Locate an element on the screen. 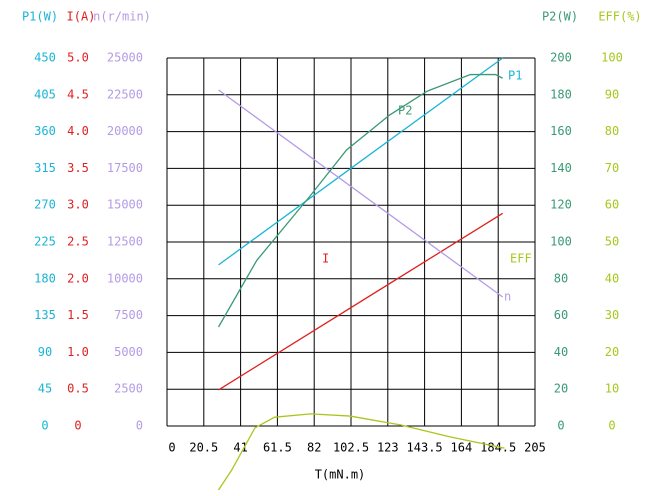 This screenshot has height=496, width=656. y-tick-label: 225 is located at coordinates (45, 242).